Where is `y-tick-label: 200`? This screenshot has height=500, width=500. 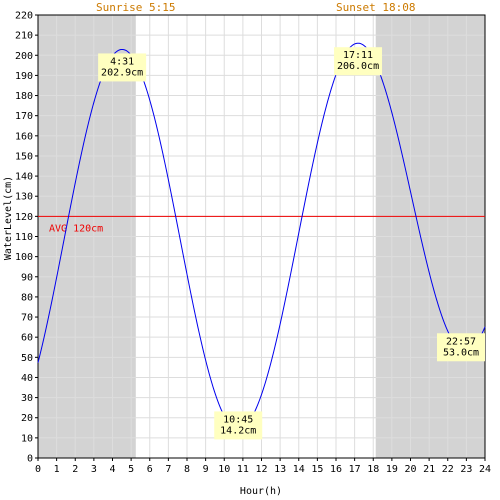
y-tick-label: 200 is located at coordinates (24, 56).